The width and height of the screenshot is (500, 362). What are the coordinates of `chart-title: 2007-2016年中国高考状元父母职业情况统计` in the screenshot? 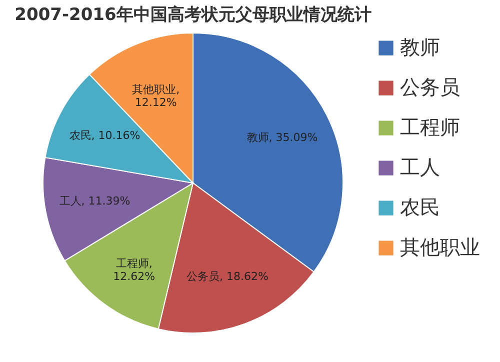 It's located at (193, 15).